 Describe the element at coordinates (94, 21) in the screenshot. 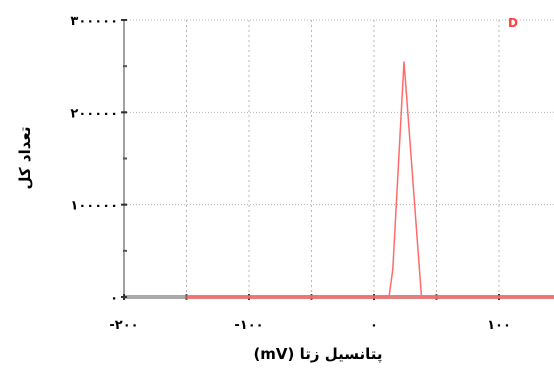

I see `y-tick-label: ۳۰۰۰۰۰` at that location.